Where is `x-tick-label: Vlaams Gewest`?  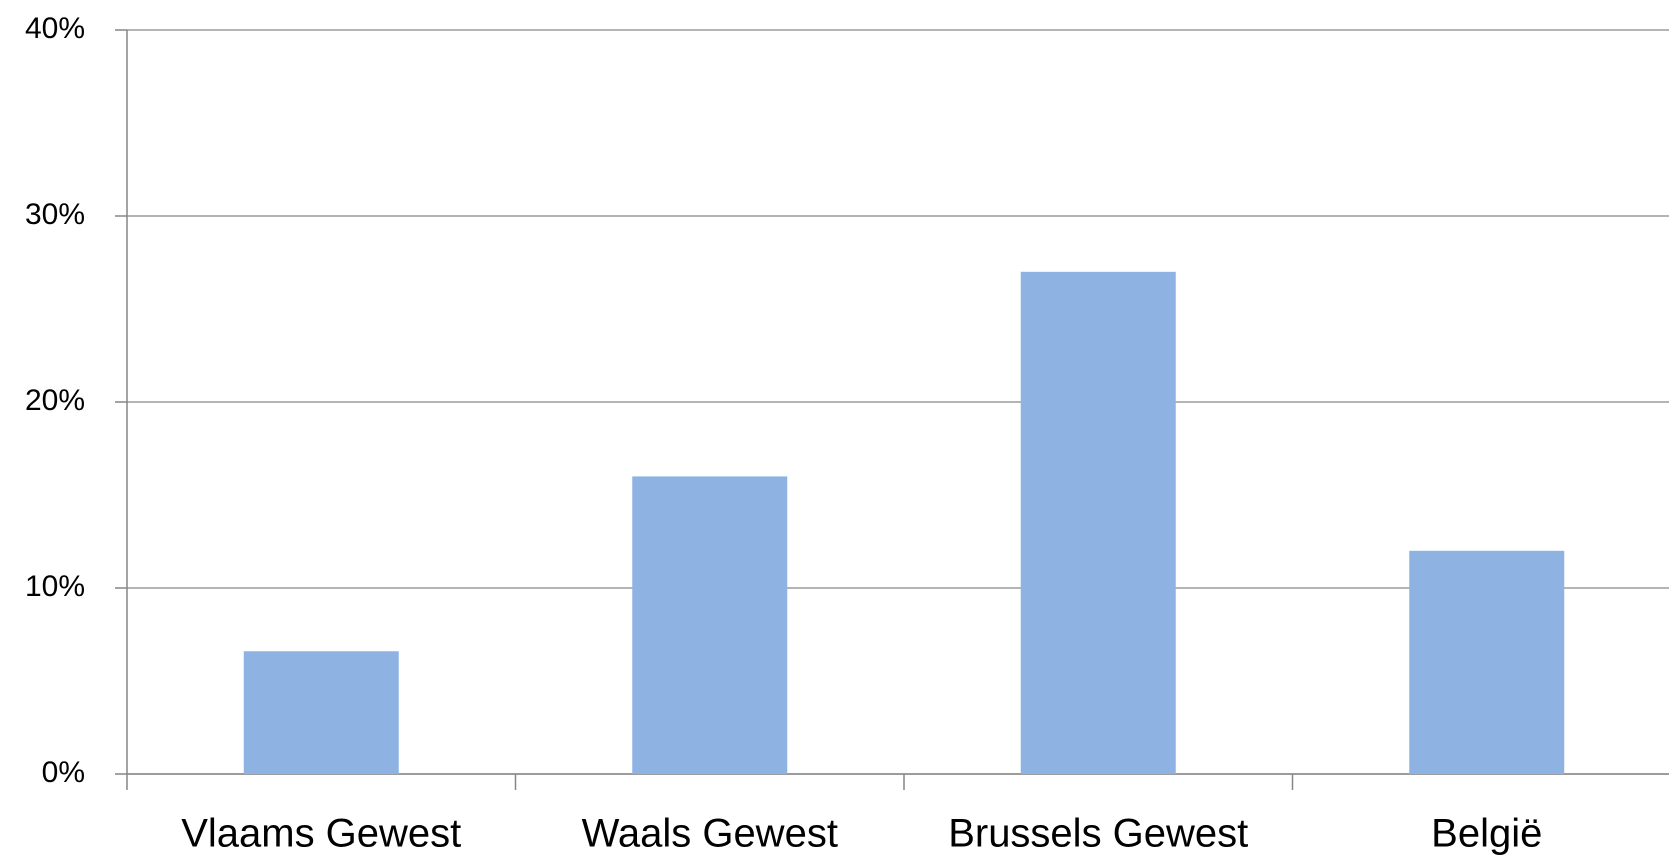 x-tick-label: Vlaams Gewest is located at coordinates (321, 834).